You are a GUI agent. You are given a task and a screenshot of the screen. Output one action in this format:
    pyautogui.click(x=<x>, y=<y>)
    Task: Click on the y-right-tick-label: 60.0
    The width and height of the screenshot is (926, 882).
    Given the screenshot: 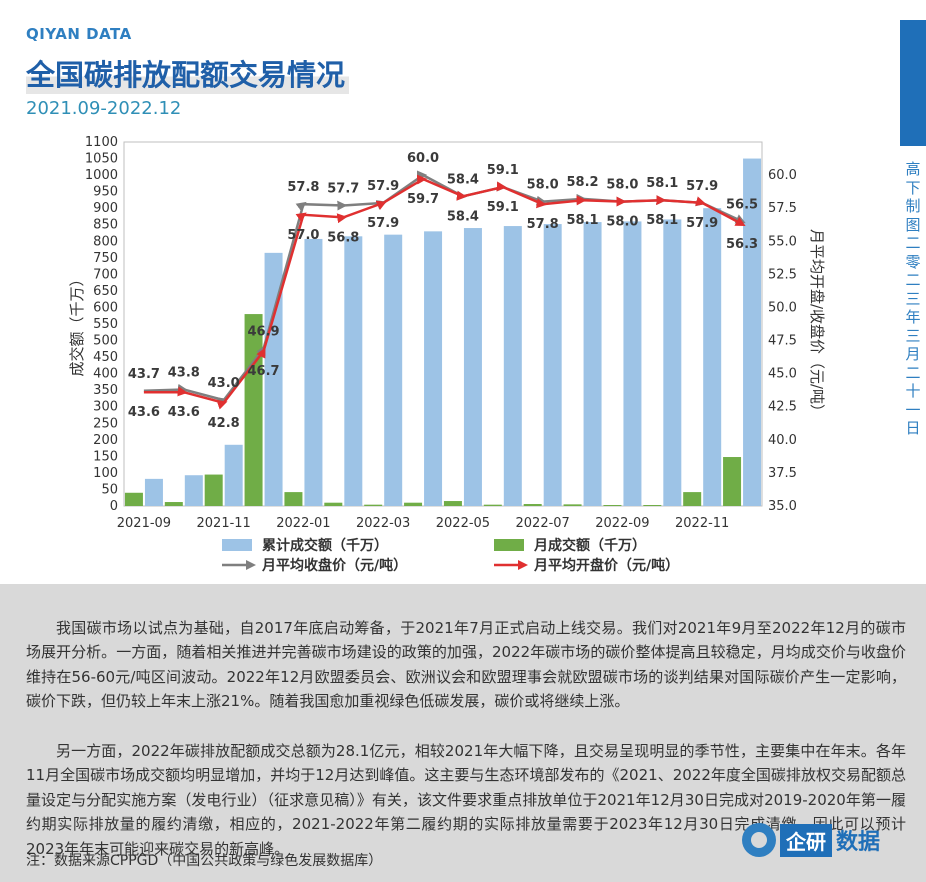 What is the action you would take?
    pyautogui.click(x=782, y=175)
    